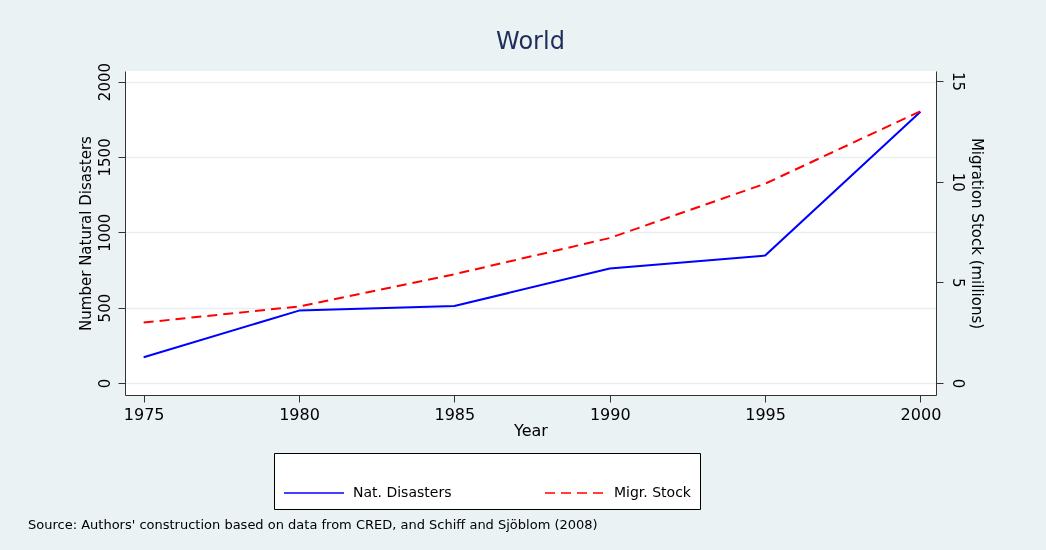 The width and height of the screenshot is (1046, 550). Describe the element at coordinates (402, 492) in the screenshot. I see `legend-label: Nat. Disasters` at that location.